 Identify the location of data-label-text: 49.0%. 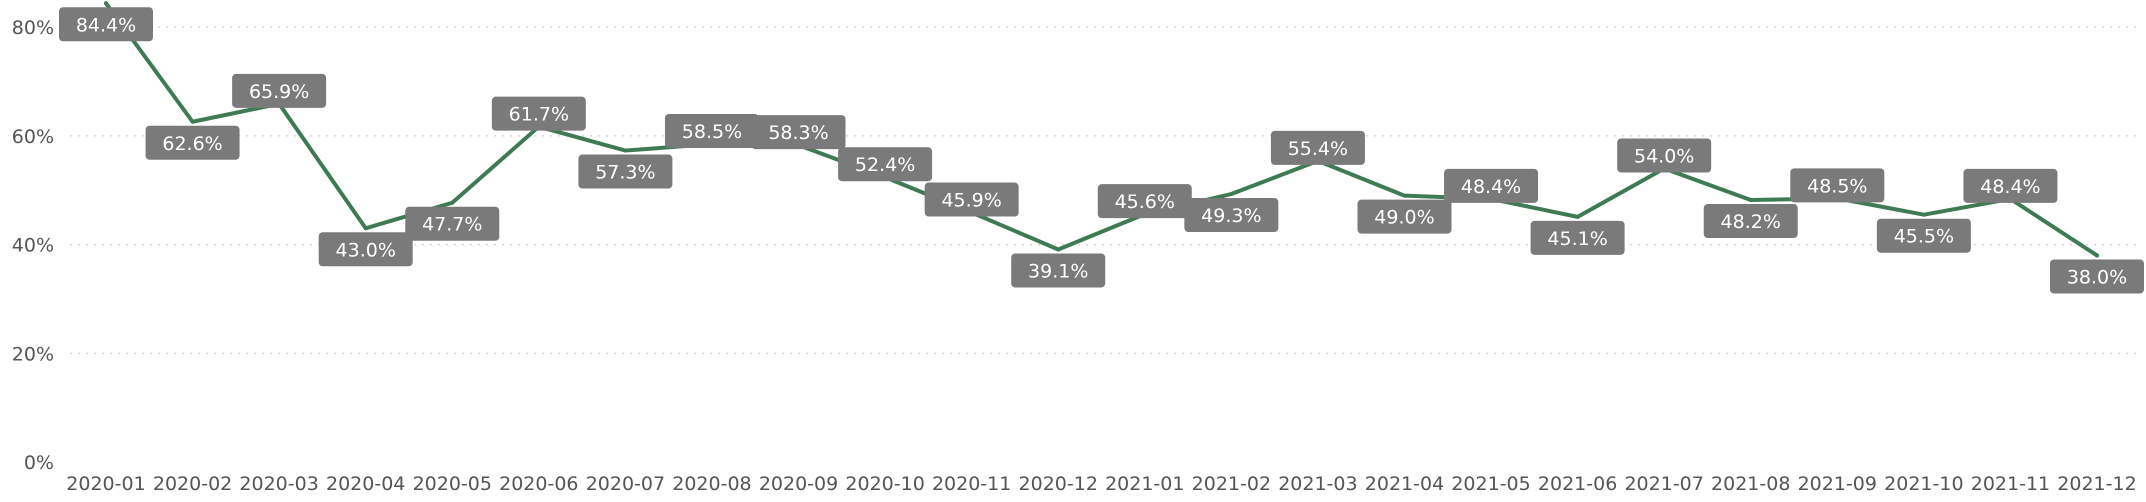
(1404, 218).